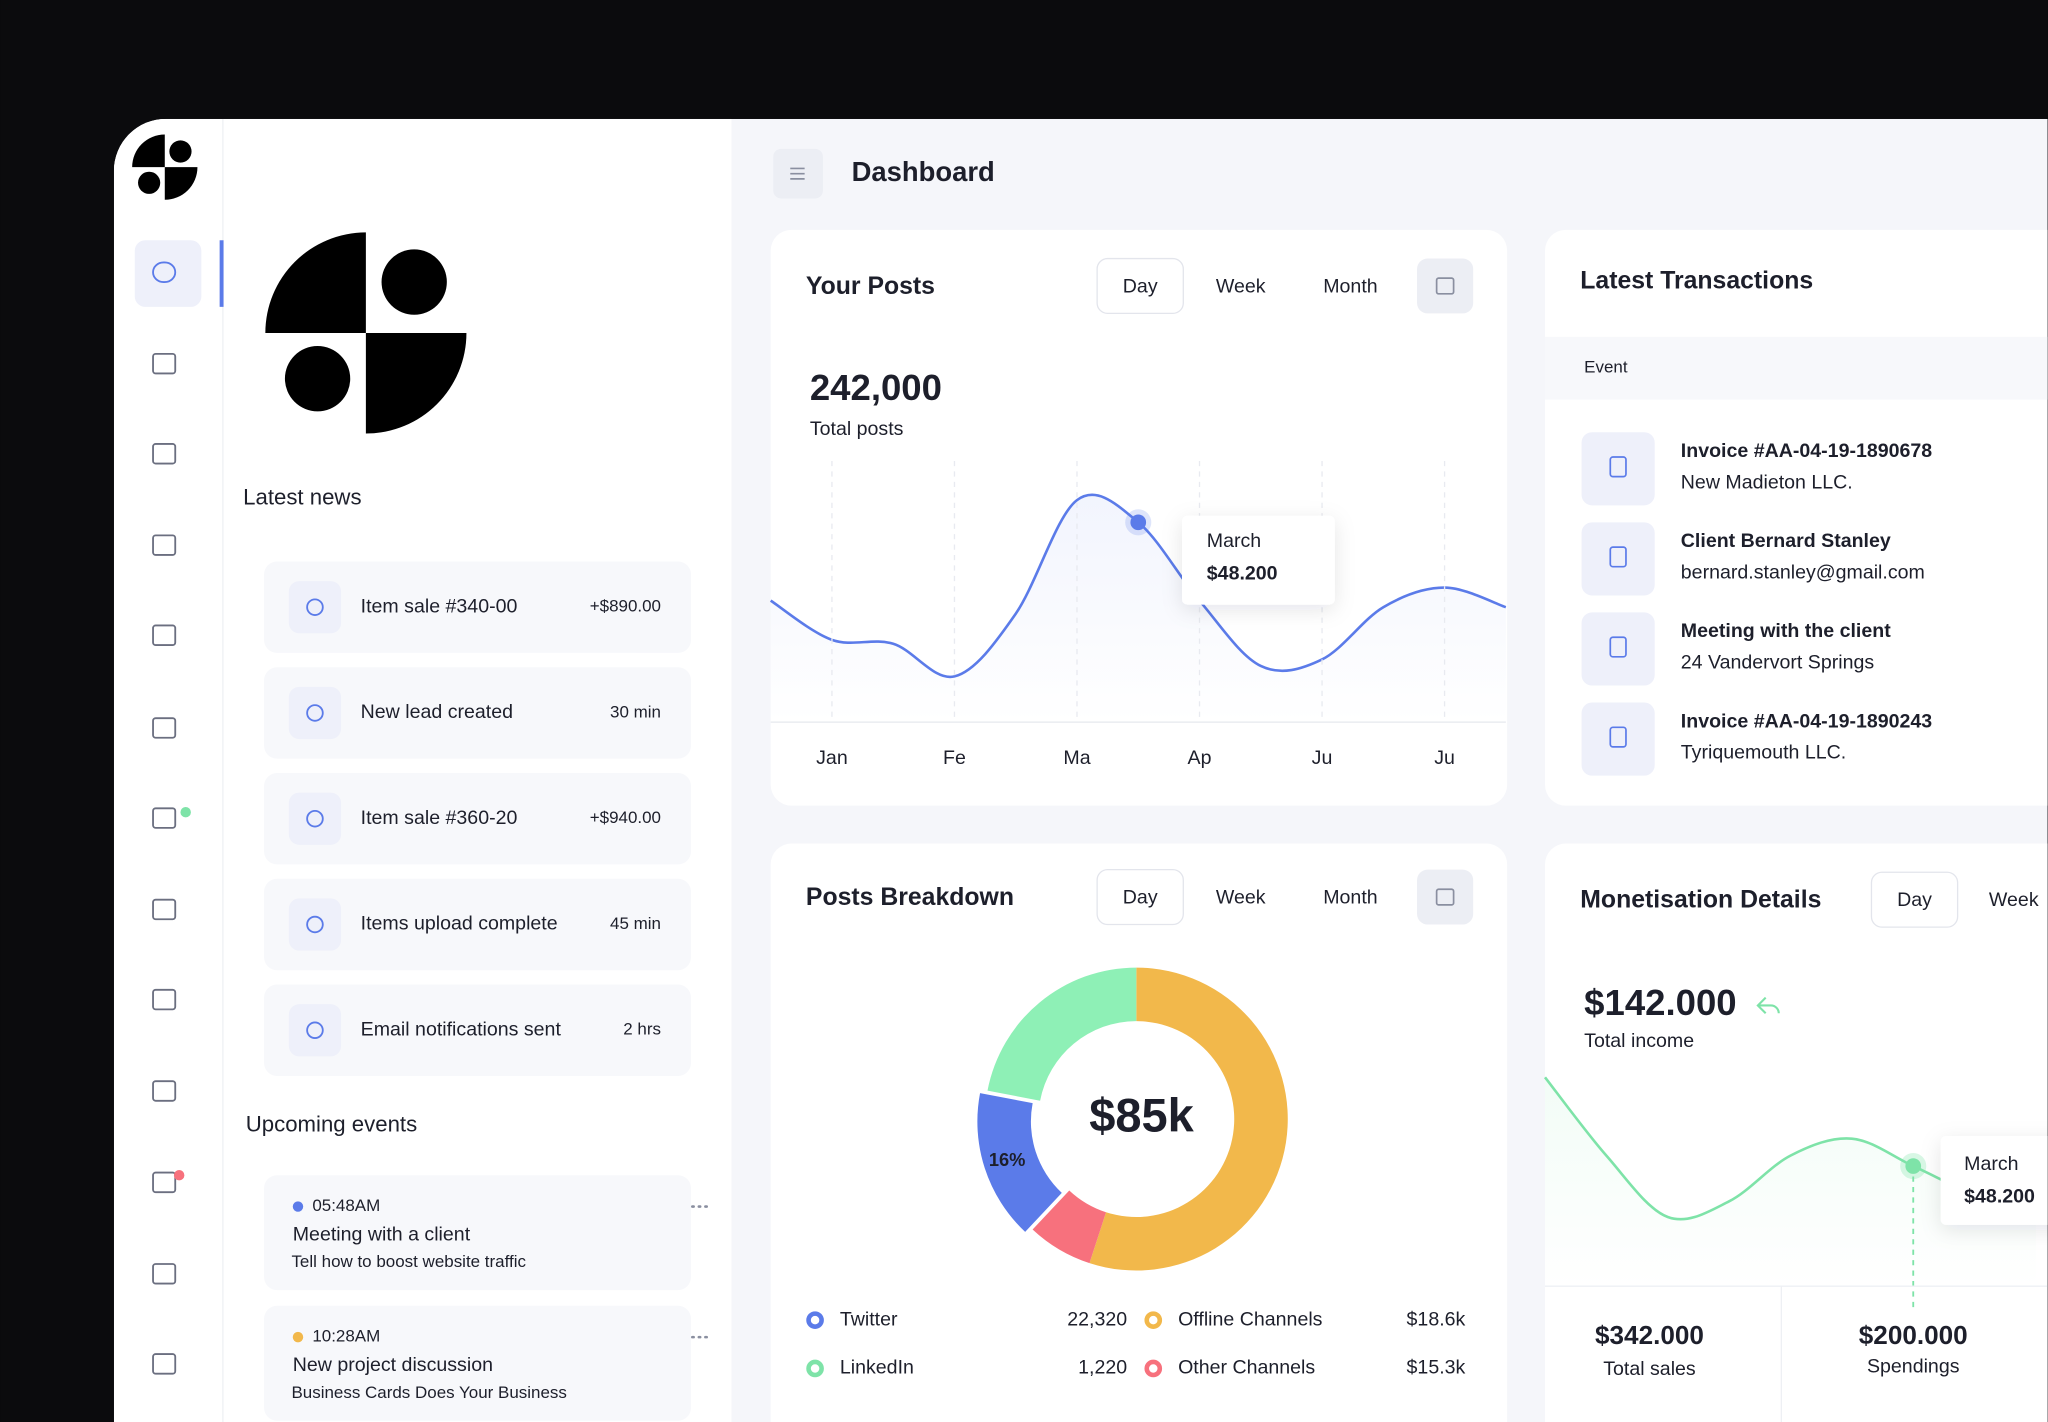 The width and height of the screenshot is (2048, 1422). What do you see at coordinates (1076, 758) in the screenshot?
I see `x-tick-label: Ma` at bounding box center [1076, 758].